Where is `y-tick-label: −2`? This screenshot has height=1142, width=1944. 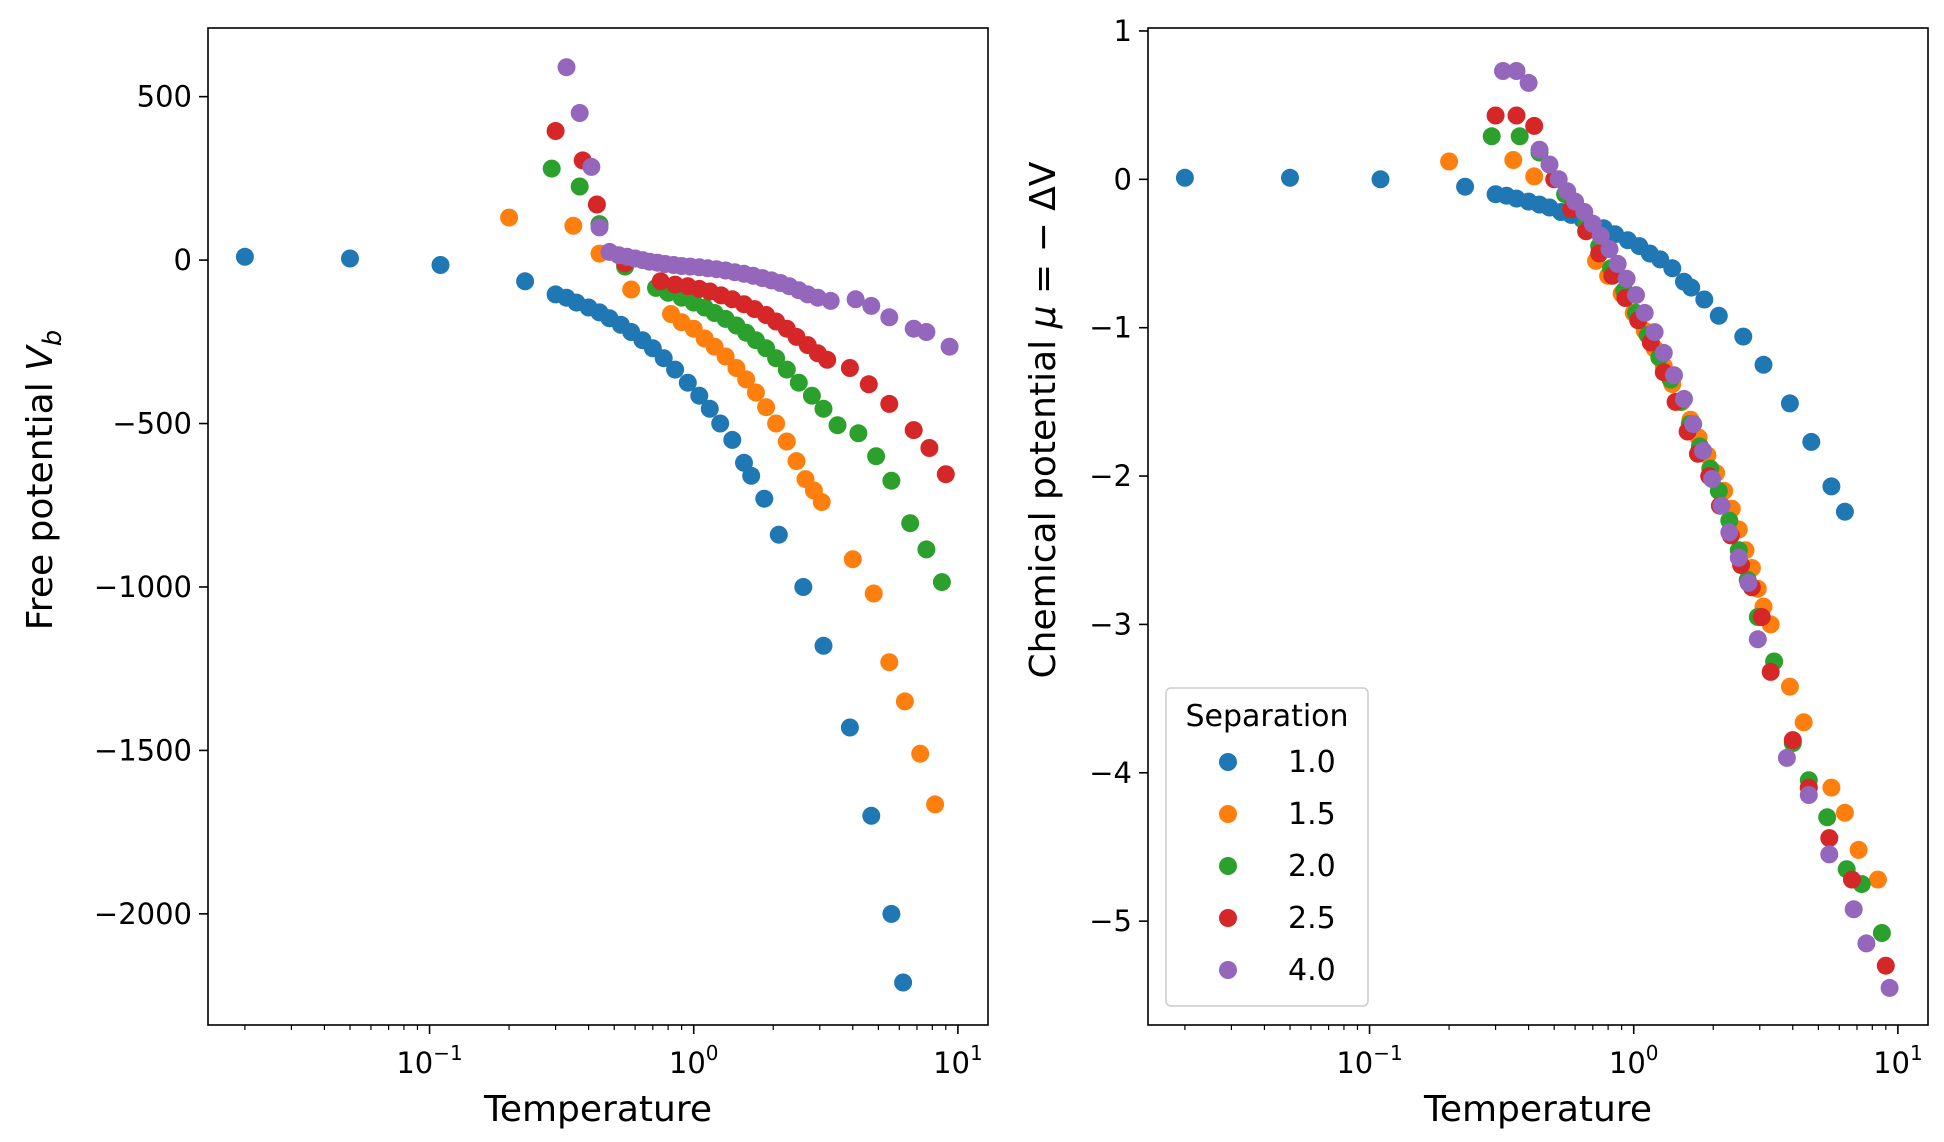
y-tick-label: −2 is located at coordinates (1110, 476).